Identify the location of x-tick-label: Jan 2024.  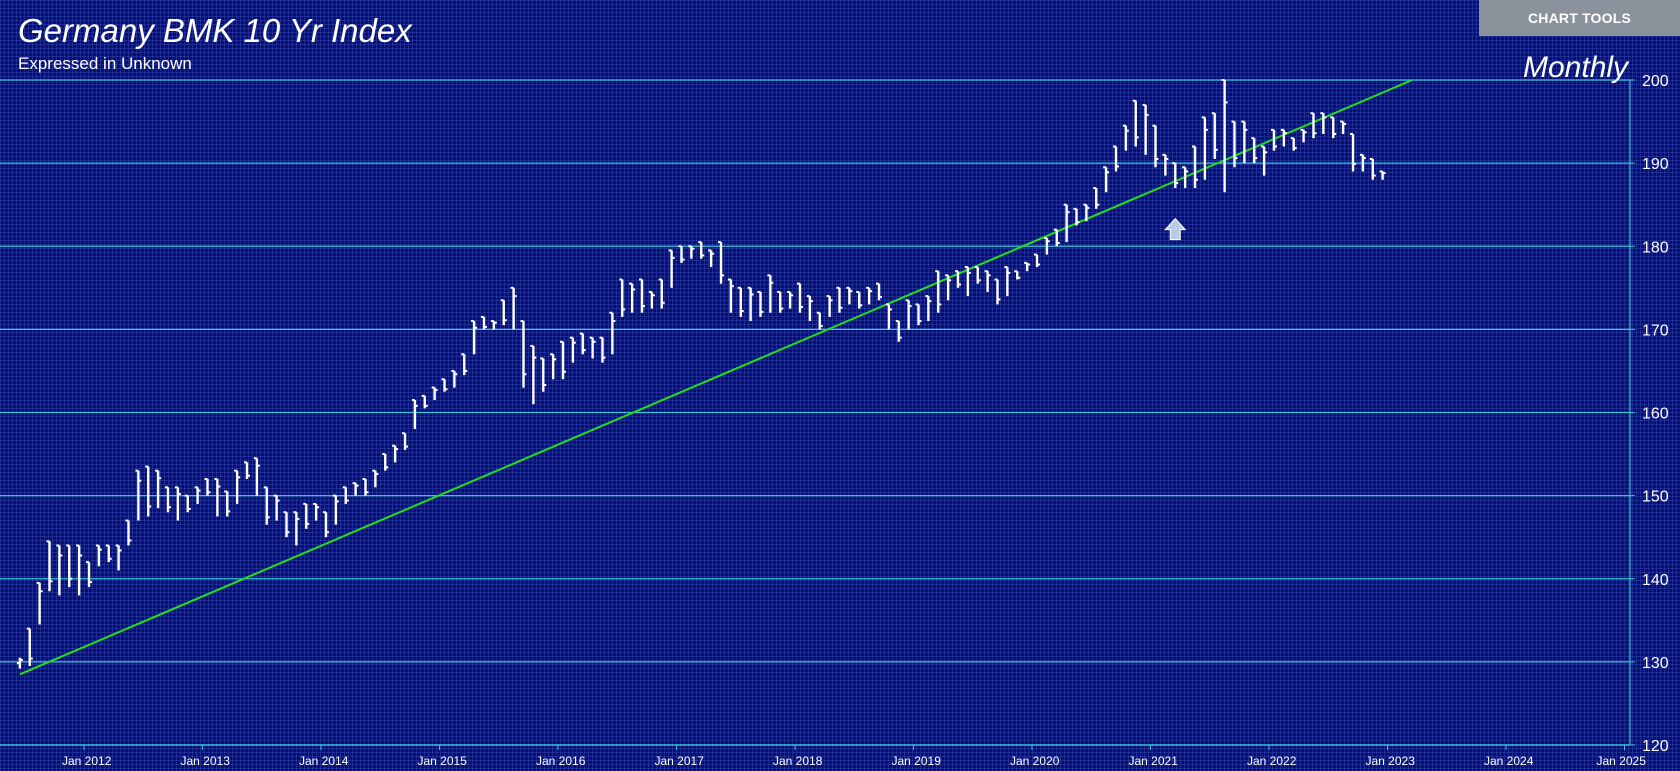
(1509, 761).